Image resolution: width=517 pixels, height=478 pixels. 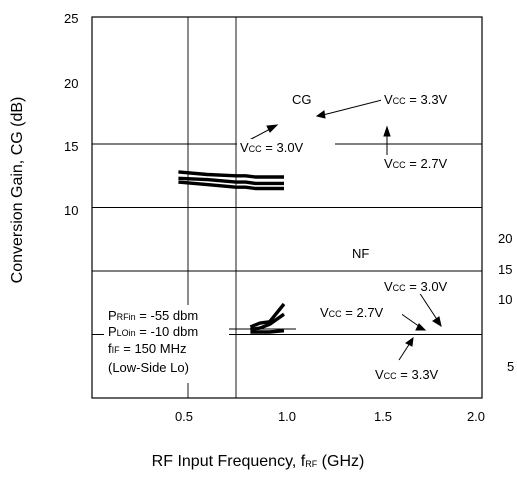 I want to click on cg-30-label-mask, so click(x=286, y=147).